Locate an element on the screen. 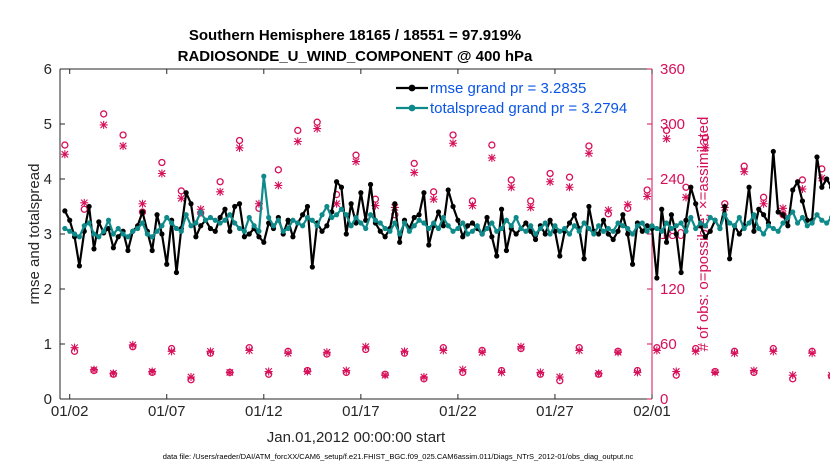  x-tick-label: 01/12 is located at coordinates (264, 411).